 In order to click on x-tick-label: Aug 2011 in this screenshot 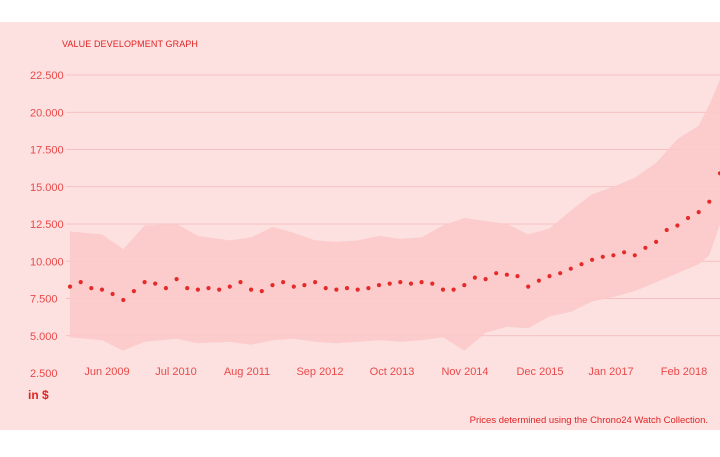, I will do `click(247, 372)`.